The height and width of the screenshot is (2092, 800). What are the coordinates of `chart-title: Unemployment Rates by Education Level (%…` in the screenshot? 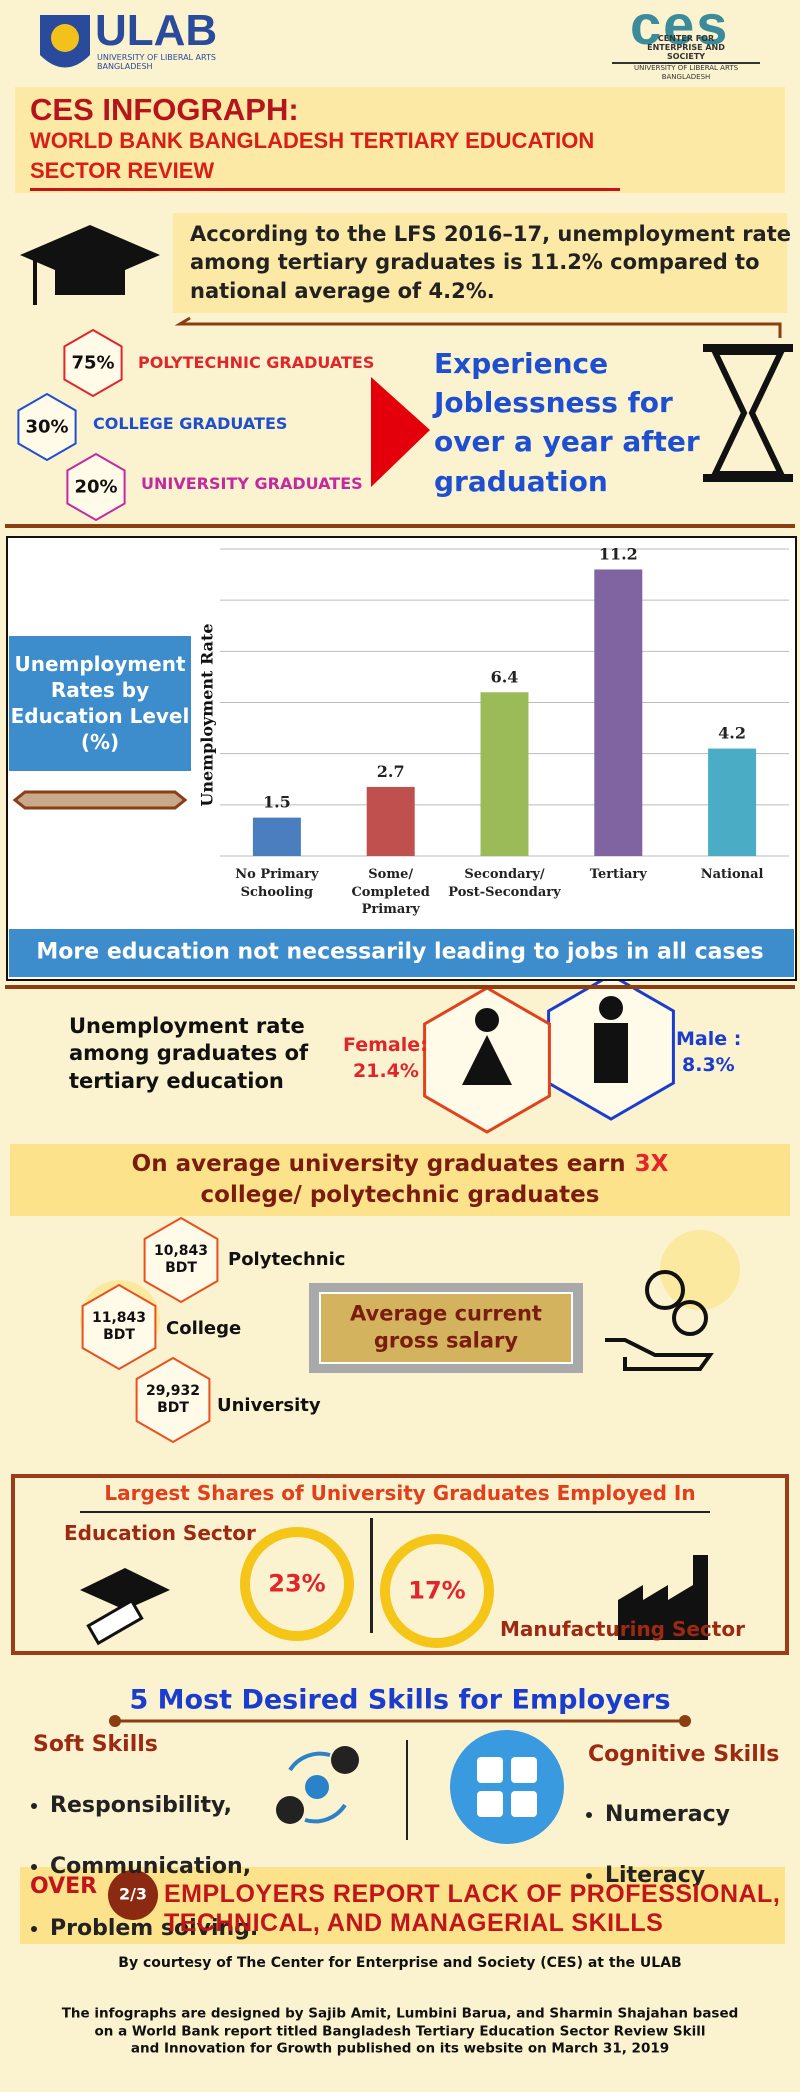 It's located at (100, 703).